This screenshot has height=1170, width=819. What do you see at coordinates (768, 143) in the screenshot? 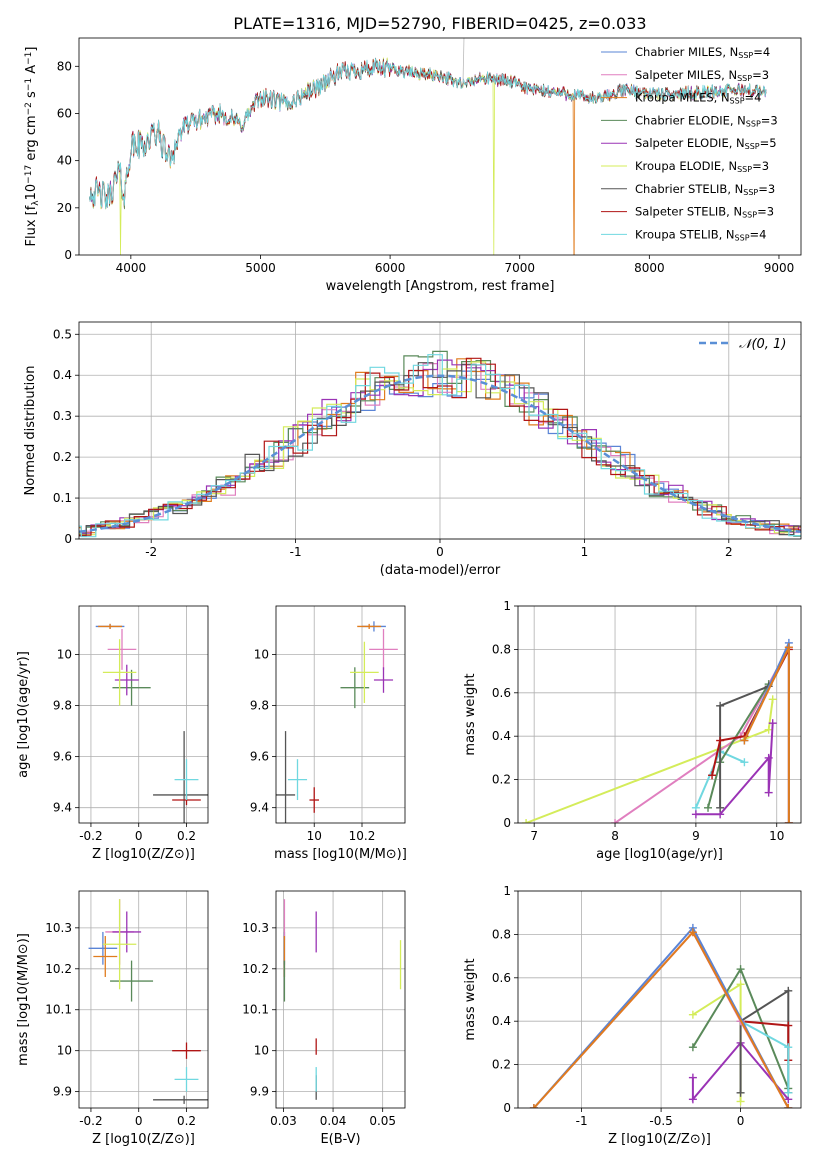
I see `legend-nssp: =5` at bounding box center [768, 143].